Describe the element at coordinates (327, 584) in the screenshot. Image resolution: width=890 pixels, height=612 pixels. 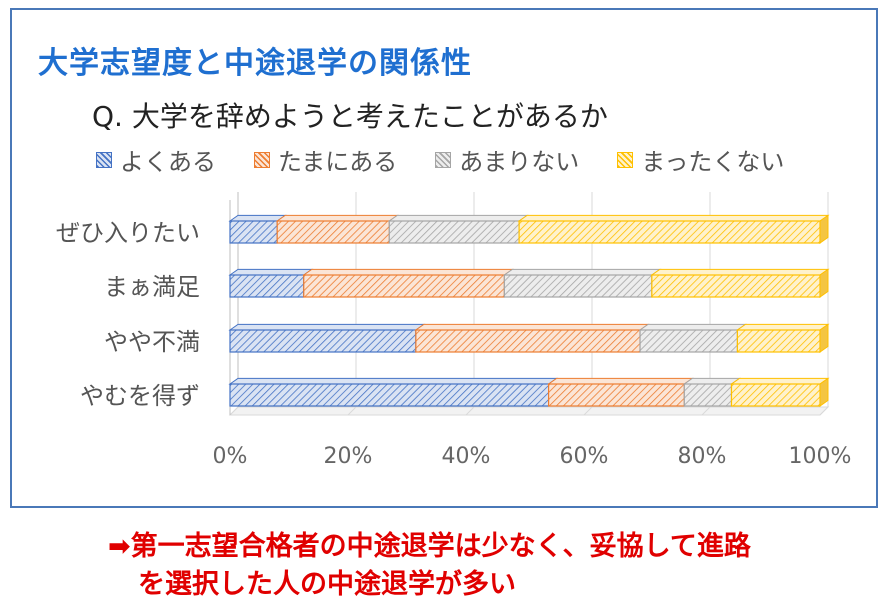
I see `conclusion-line-2: を選択した人の中途退学が多い` at that location.